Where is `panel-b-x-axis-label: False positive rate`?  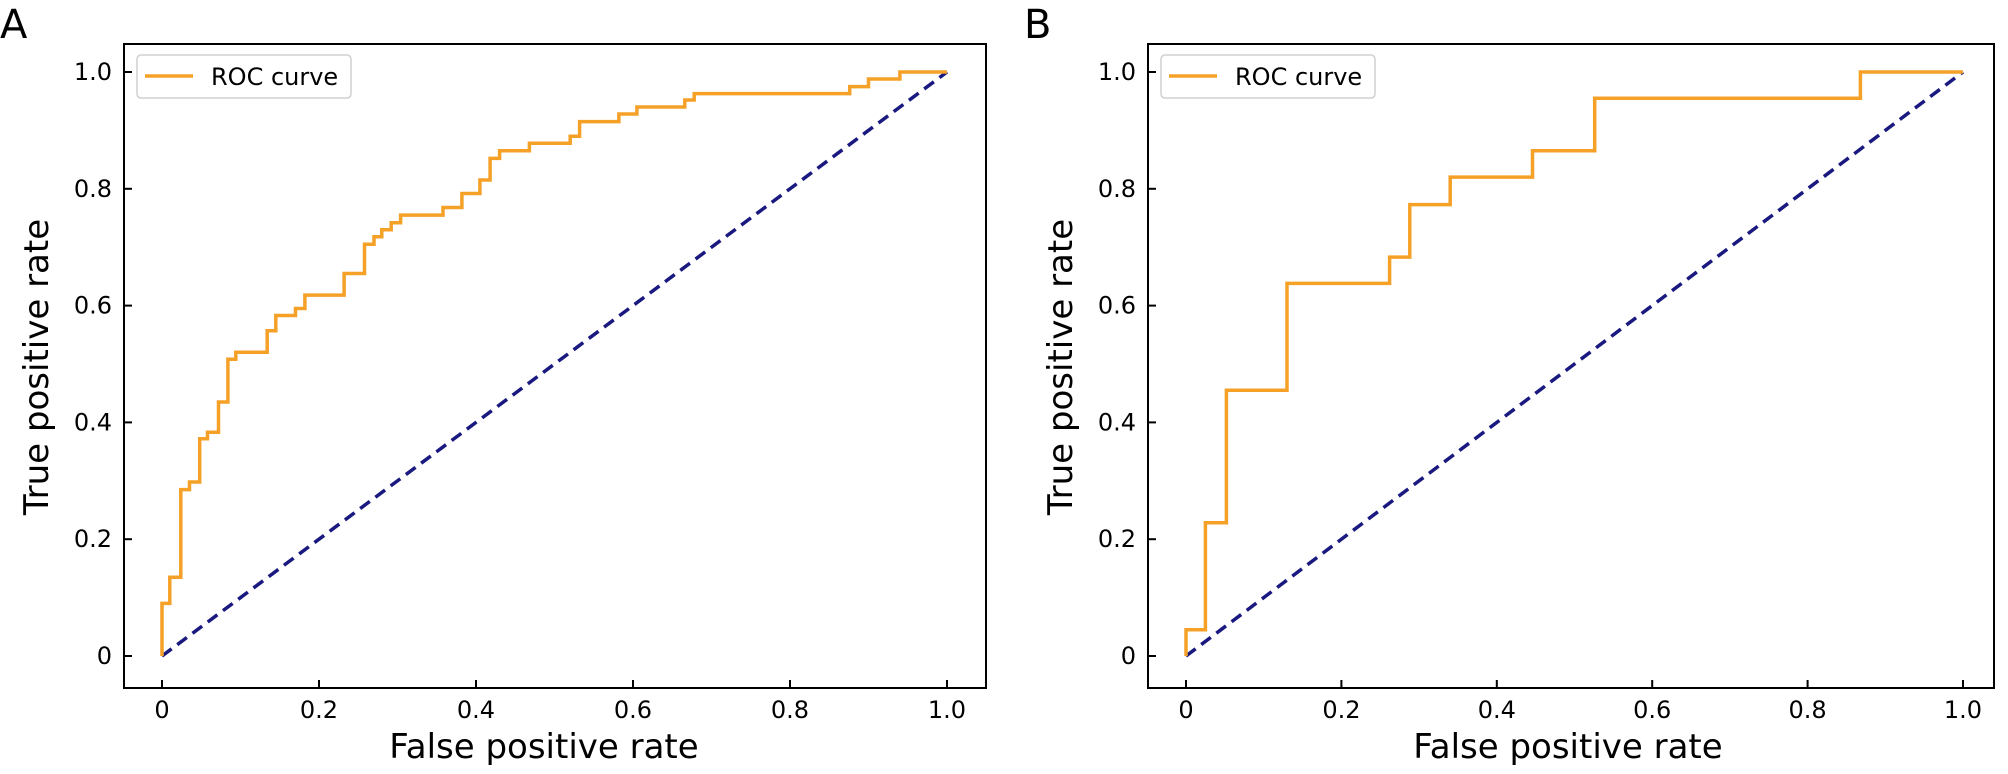 panel-b-x-axis-label: False positive rate is located at coordinates (1567, 747).